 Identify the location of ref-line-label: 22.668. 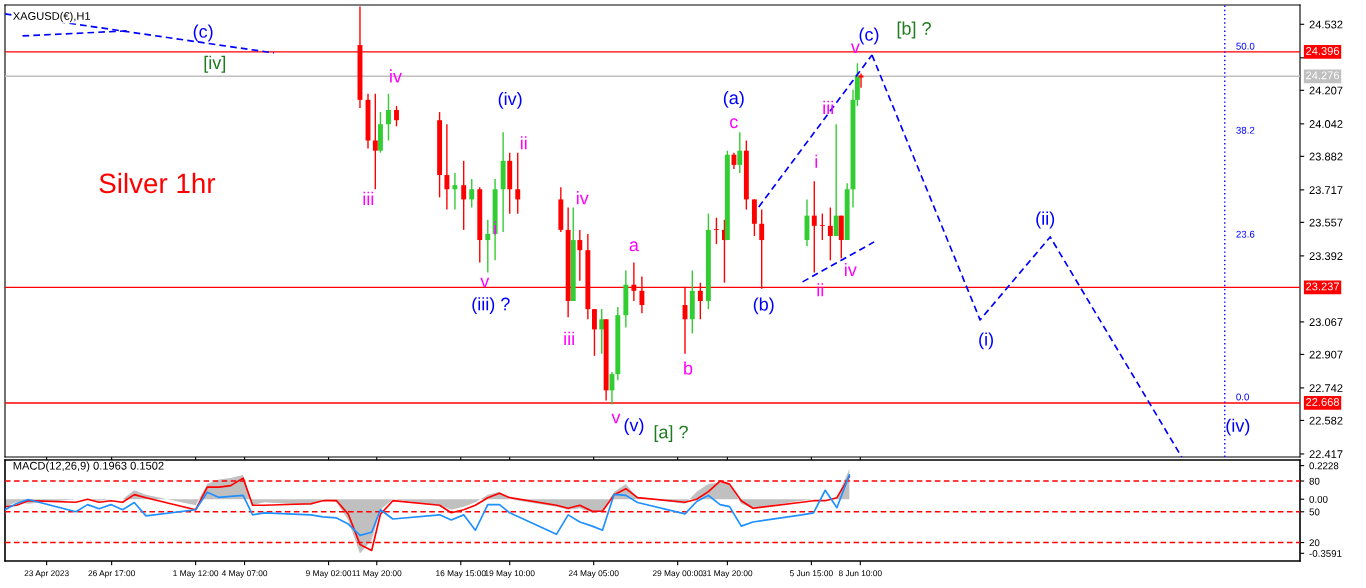
(1323, 402).